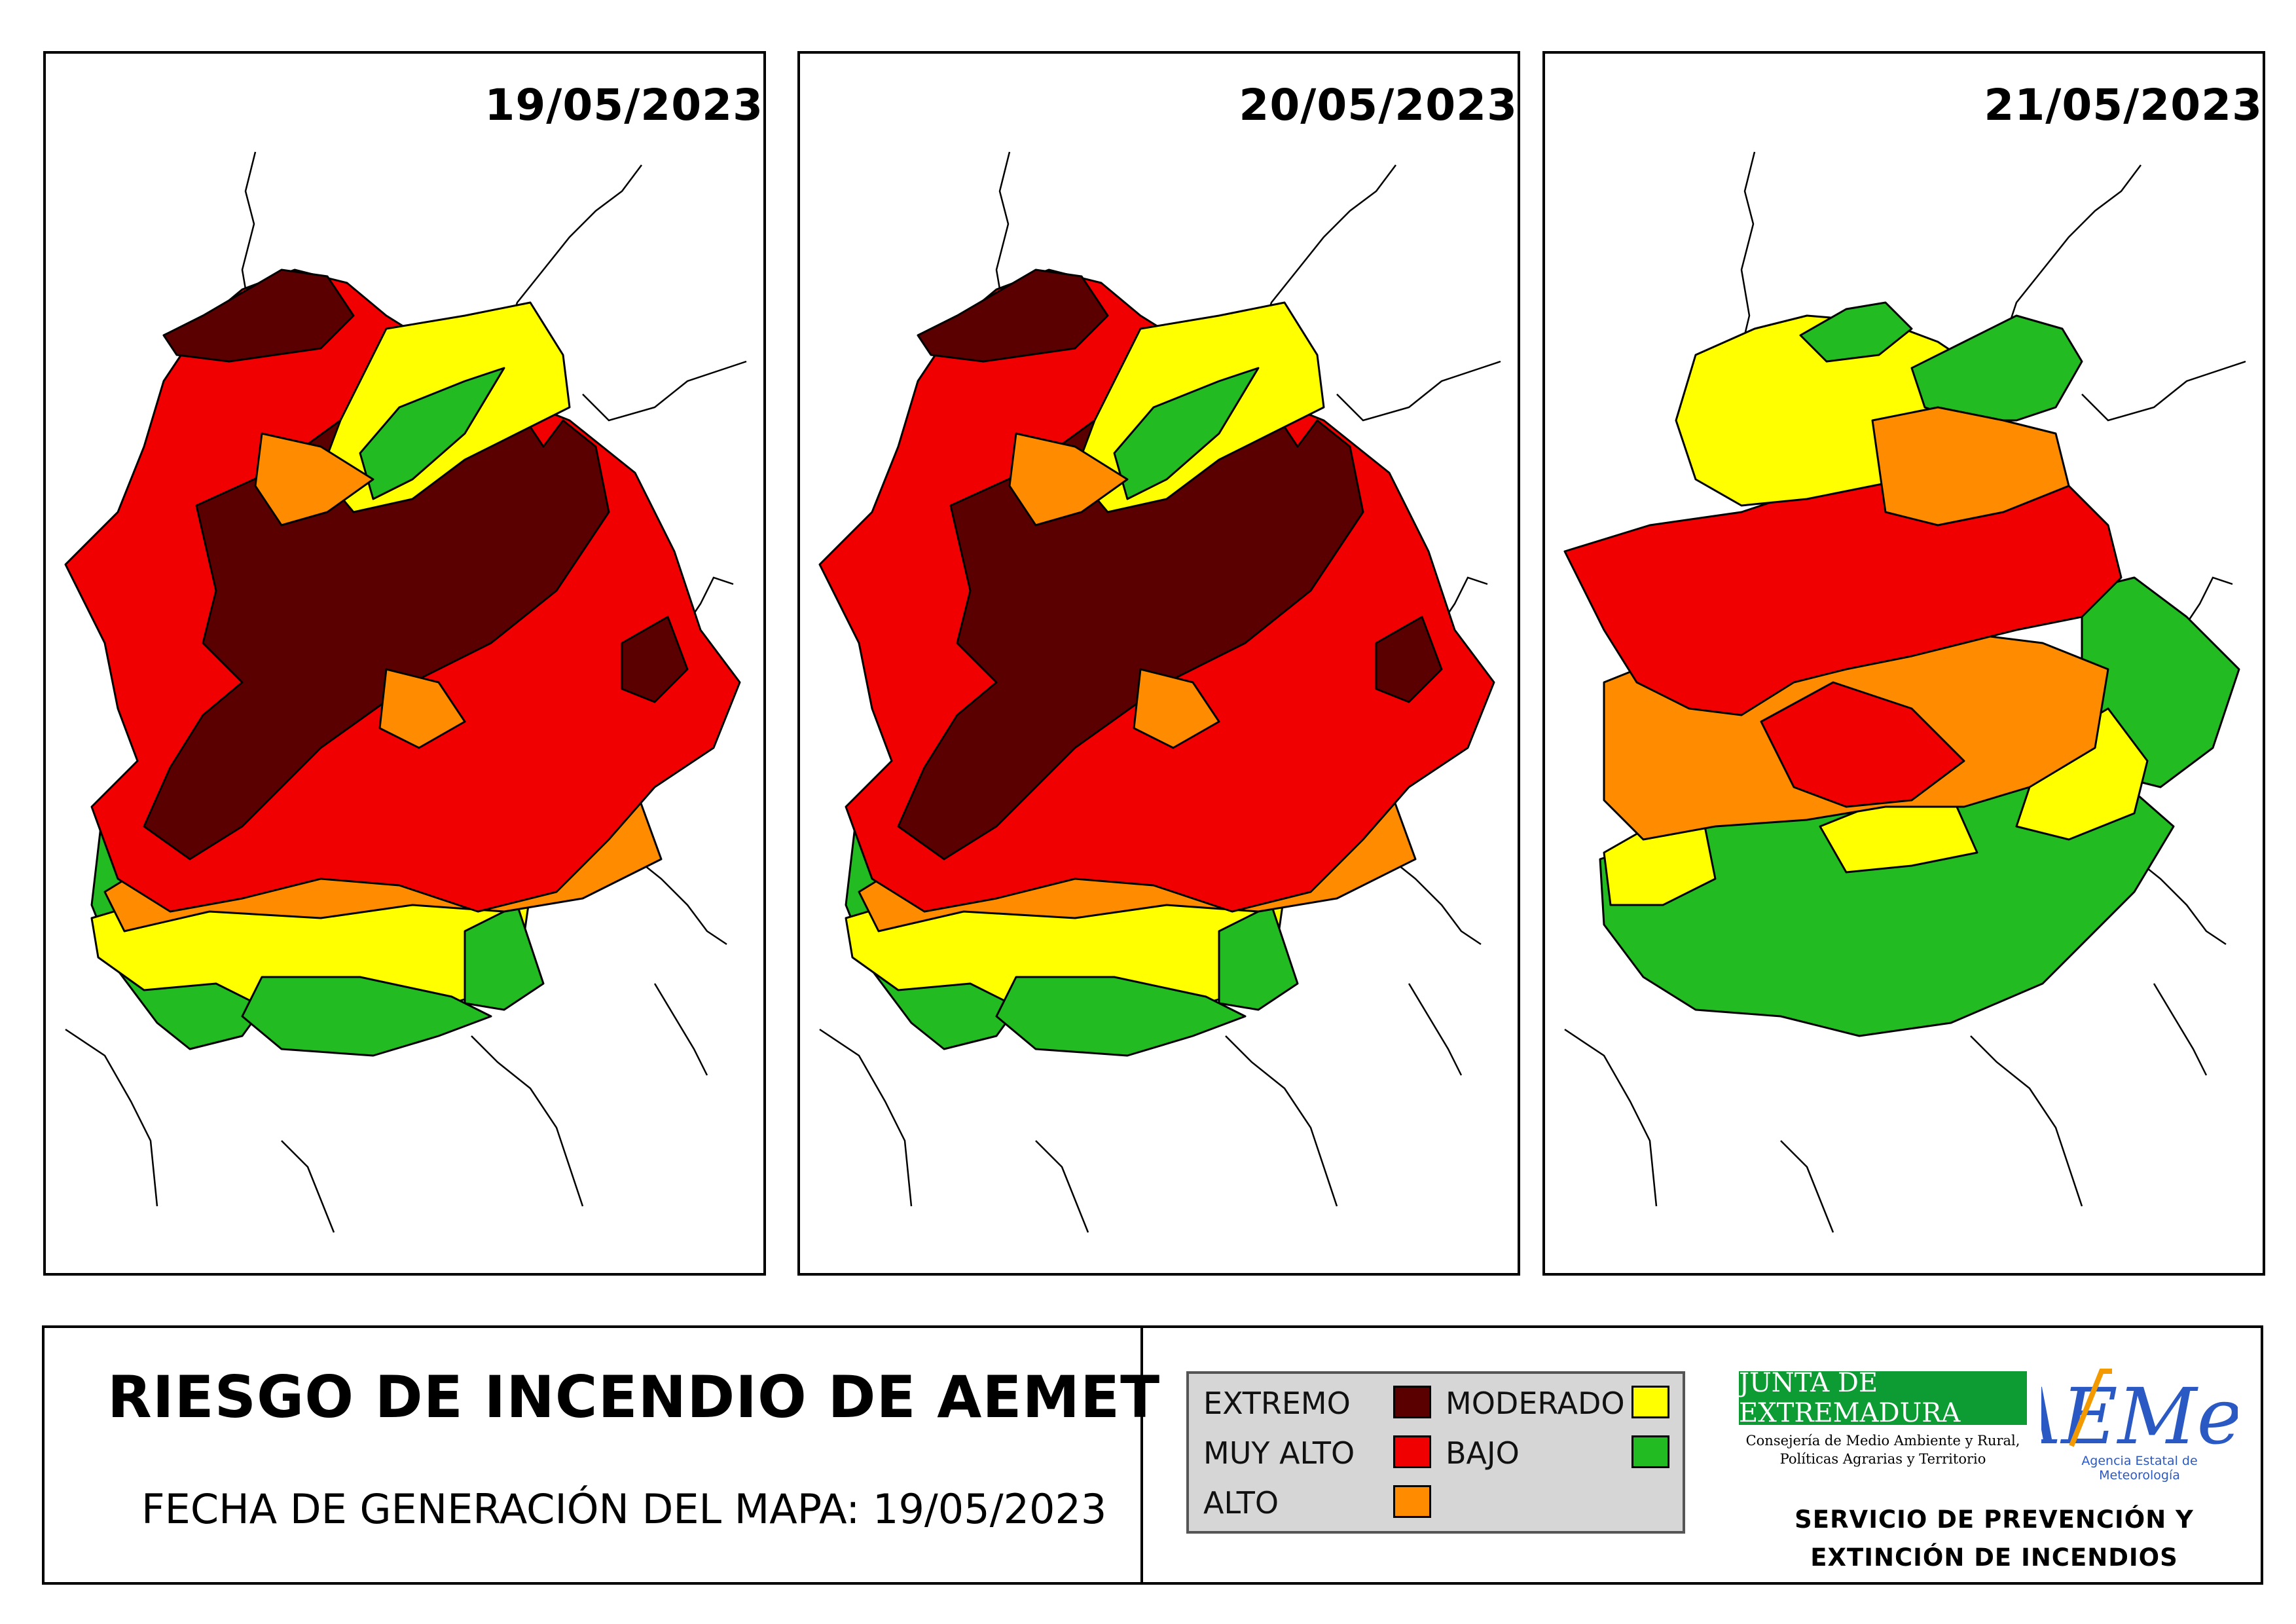 The image size is (2296, 1624). Describe the element at coordinates (2123, 105) in the screenshot. I see `map-date-day3: 21/05/2023` at that location.